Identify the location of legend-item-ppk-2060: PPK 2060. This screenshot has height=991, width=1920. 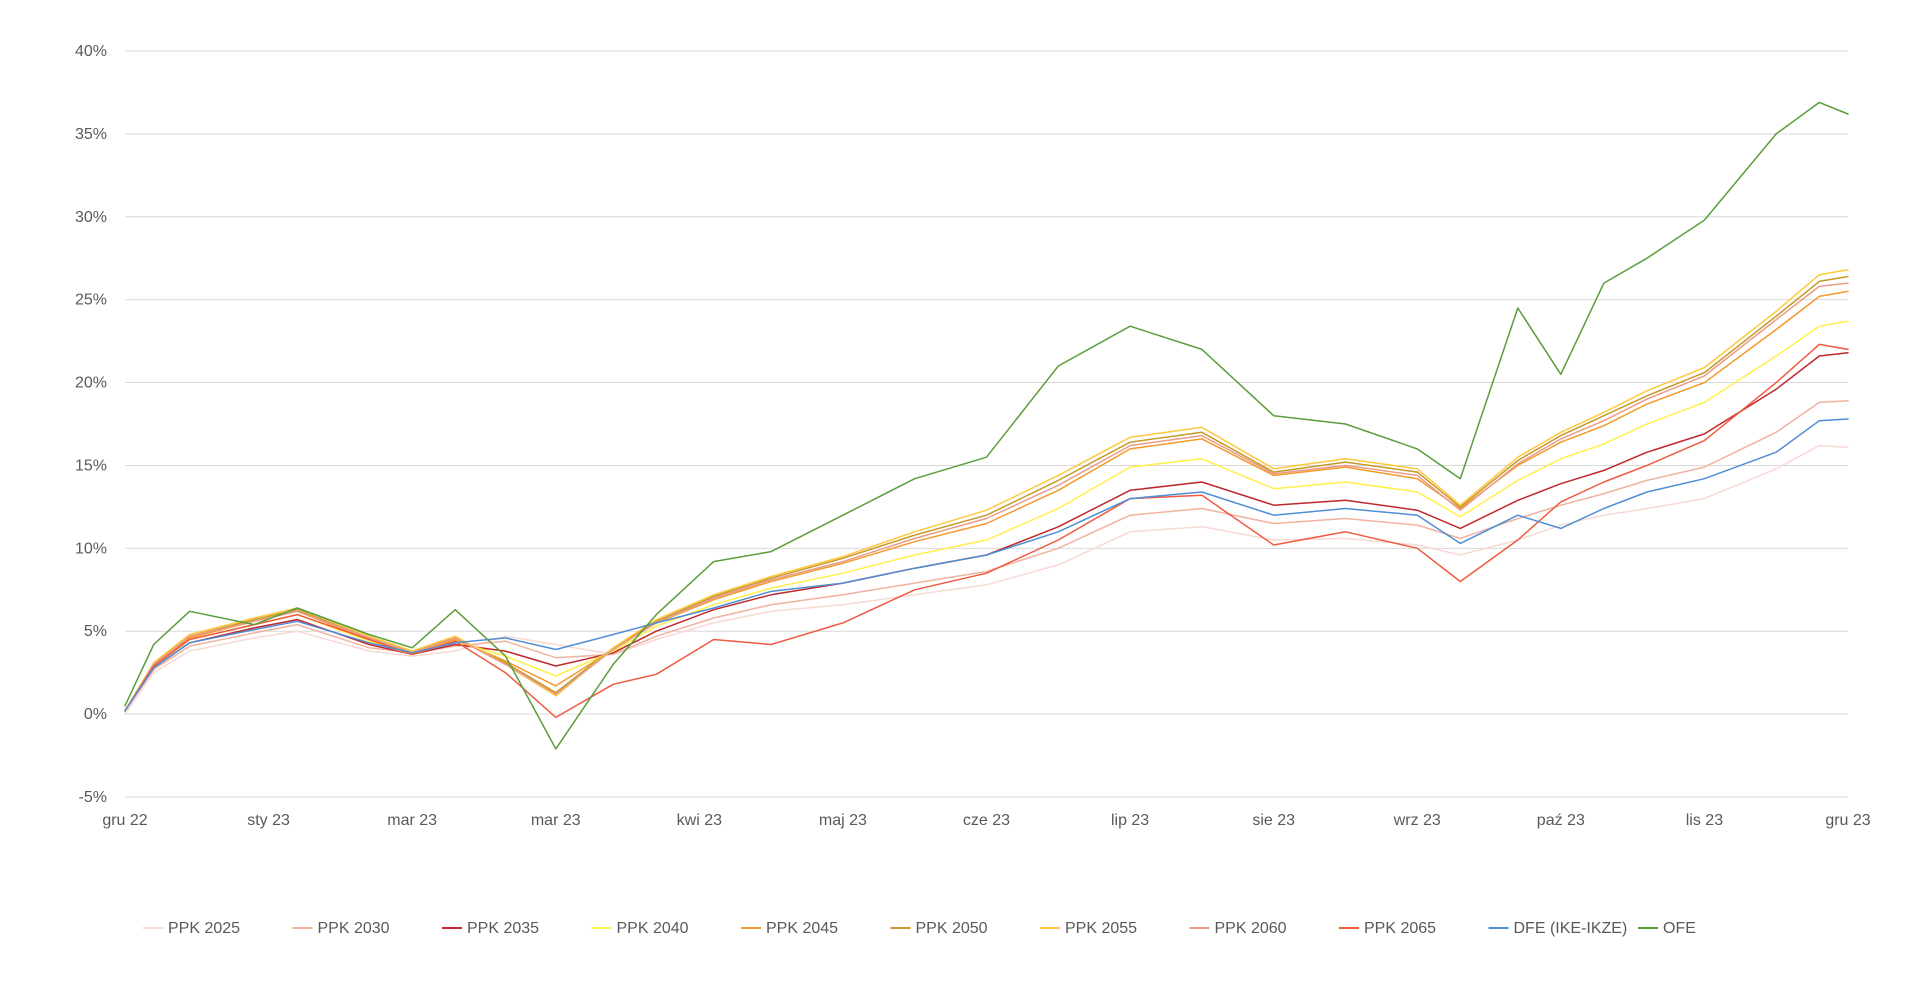
(1238, 928).